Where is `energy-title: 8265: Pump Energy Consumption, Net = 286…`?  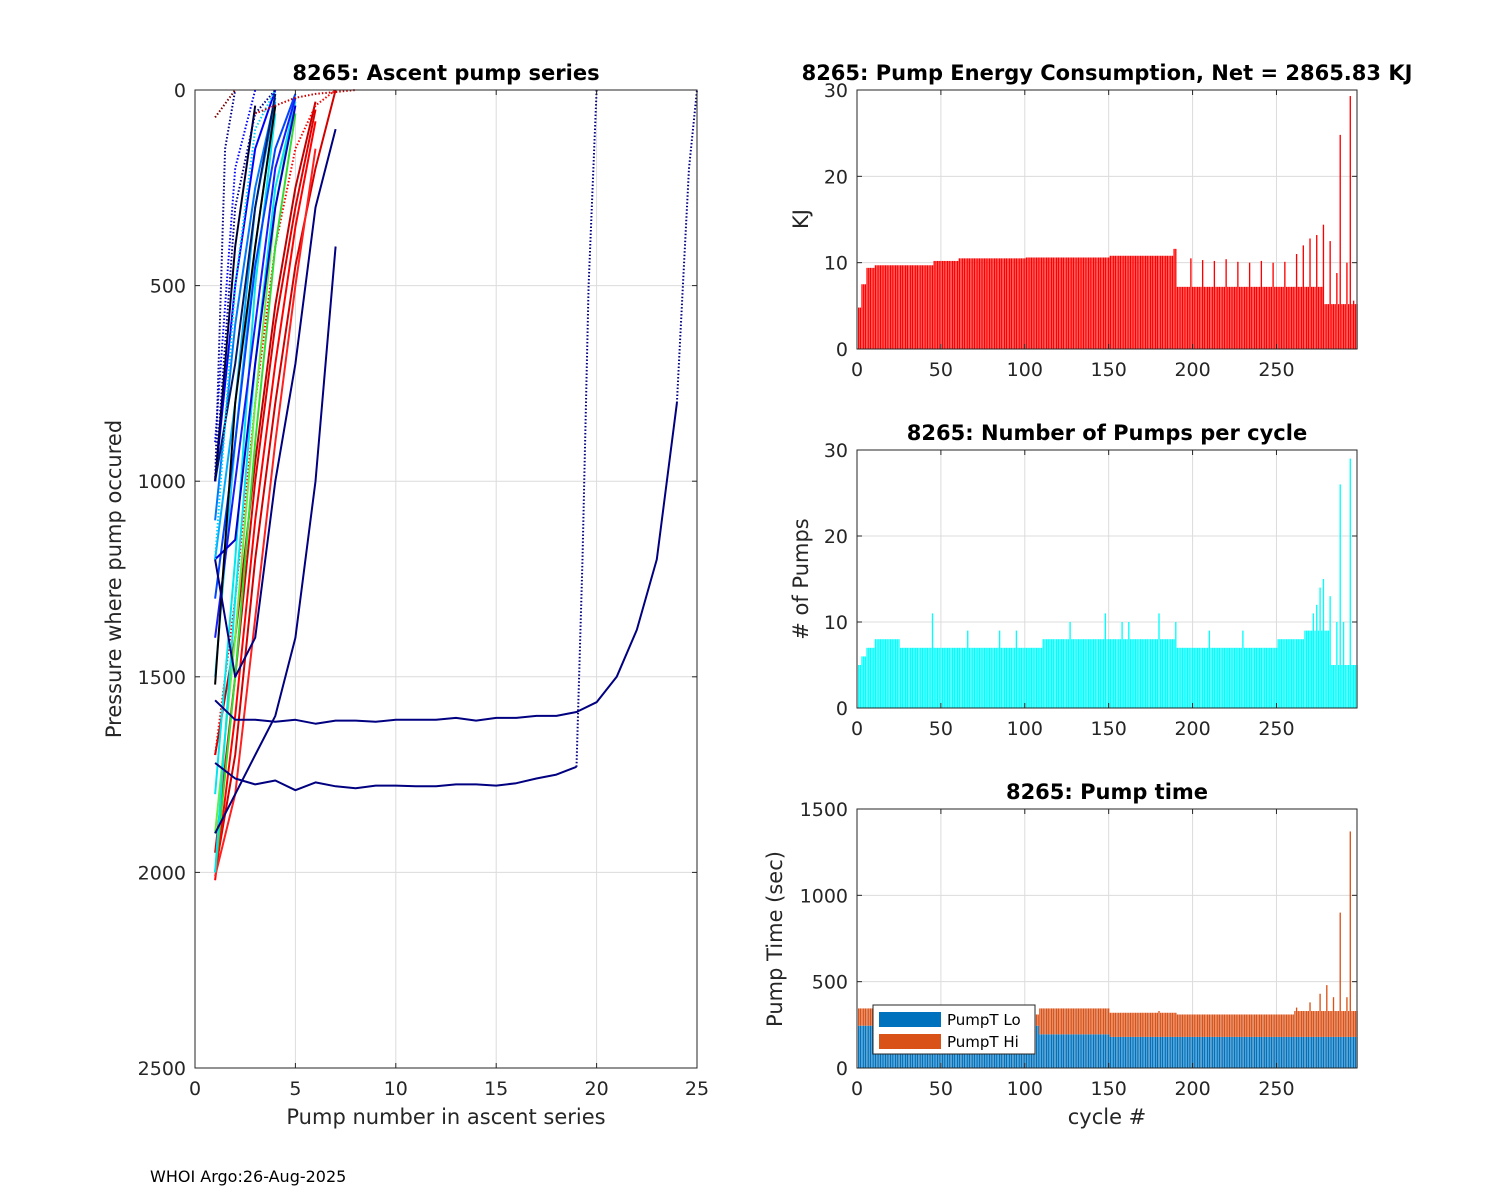
energy-title: 8265: Pump Energy Consumption, Net = 286… is located at coordinates (1107, 73).